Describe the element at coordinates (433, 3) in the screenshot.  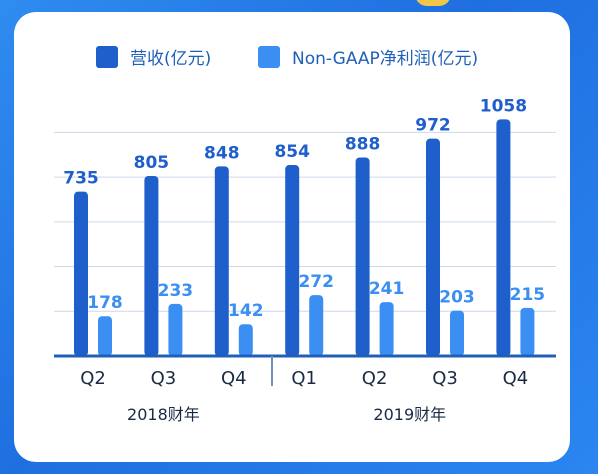
I see `decorative-tab` at that location.